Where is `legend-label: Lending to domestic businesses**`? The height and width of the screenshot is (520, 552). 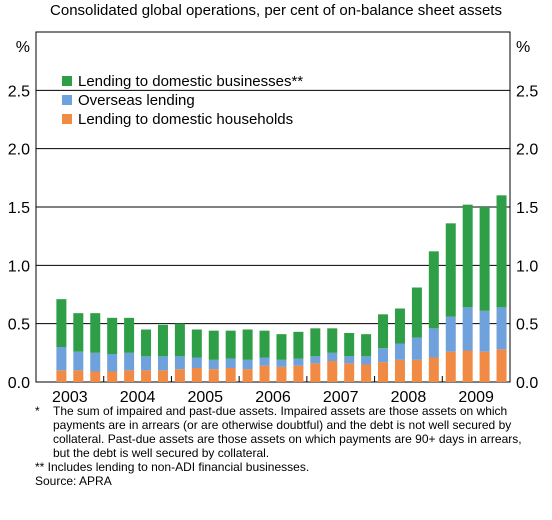
legend-label: Lending to domestic businesses** is located at coordinates (190, 81).